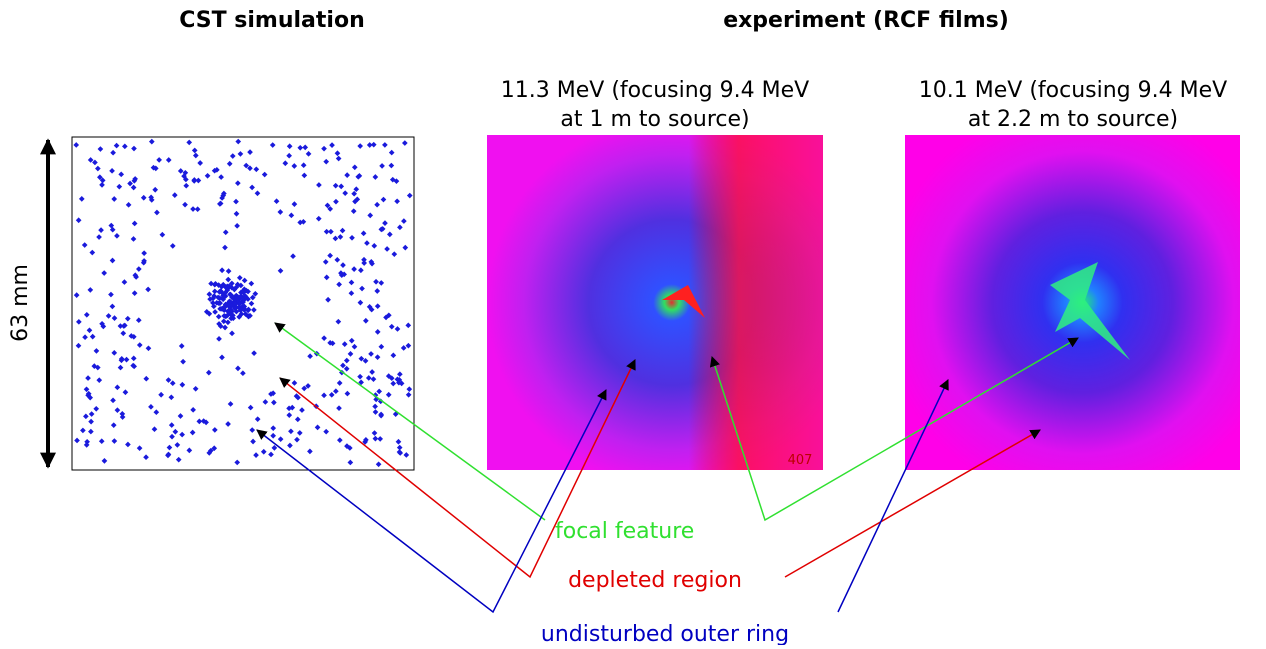 Image resolution: width=1266 pixels, height=649 pixels. What do you see at coordinates (1090, 311) in the screenshot?
I see `film-focus` at bounding box center [1090, 311].